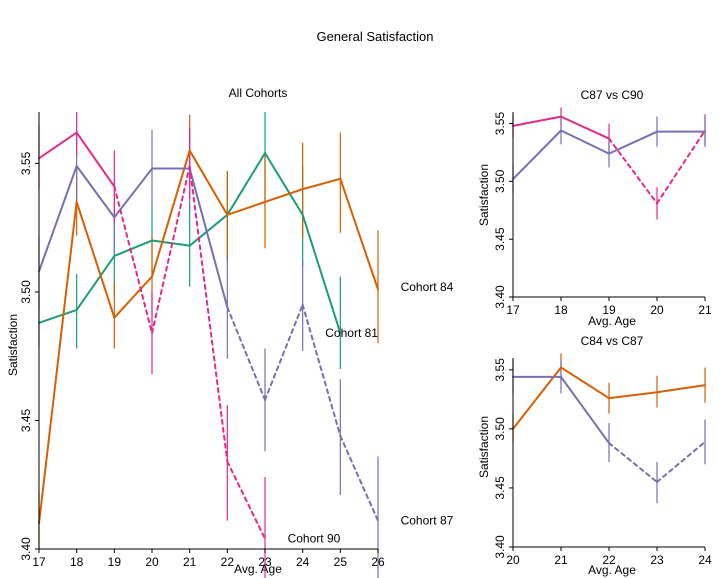 This screenshot has width=723, height=578. What do you see at coordinates (427, 521) in the screenshot?
I see `series-label: Cohort 87` at bounding box center [427, 521].